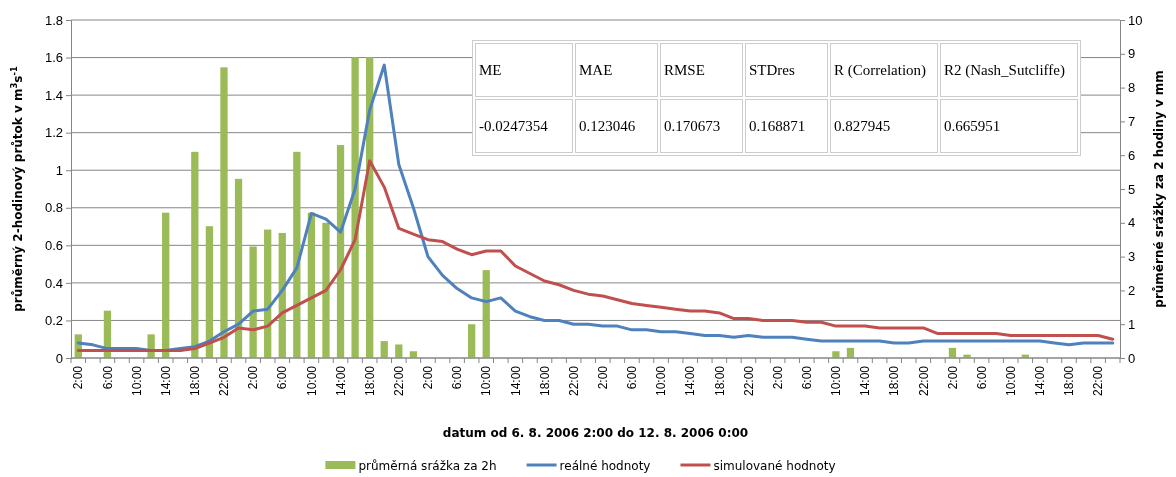 Image resolution: width=1176 pixels, height=477 pixels. What do you see at coordinates (1132, 358) in the screenshot?
I see `y2-tick-label: 0` at bounding box center [1132, 358].